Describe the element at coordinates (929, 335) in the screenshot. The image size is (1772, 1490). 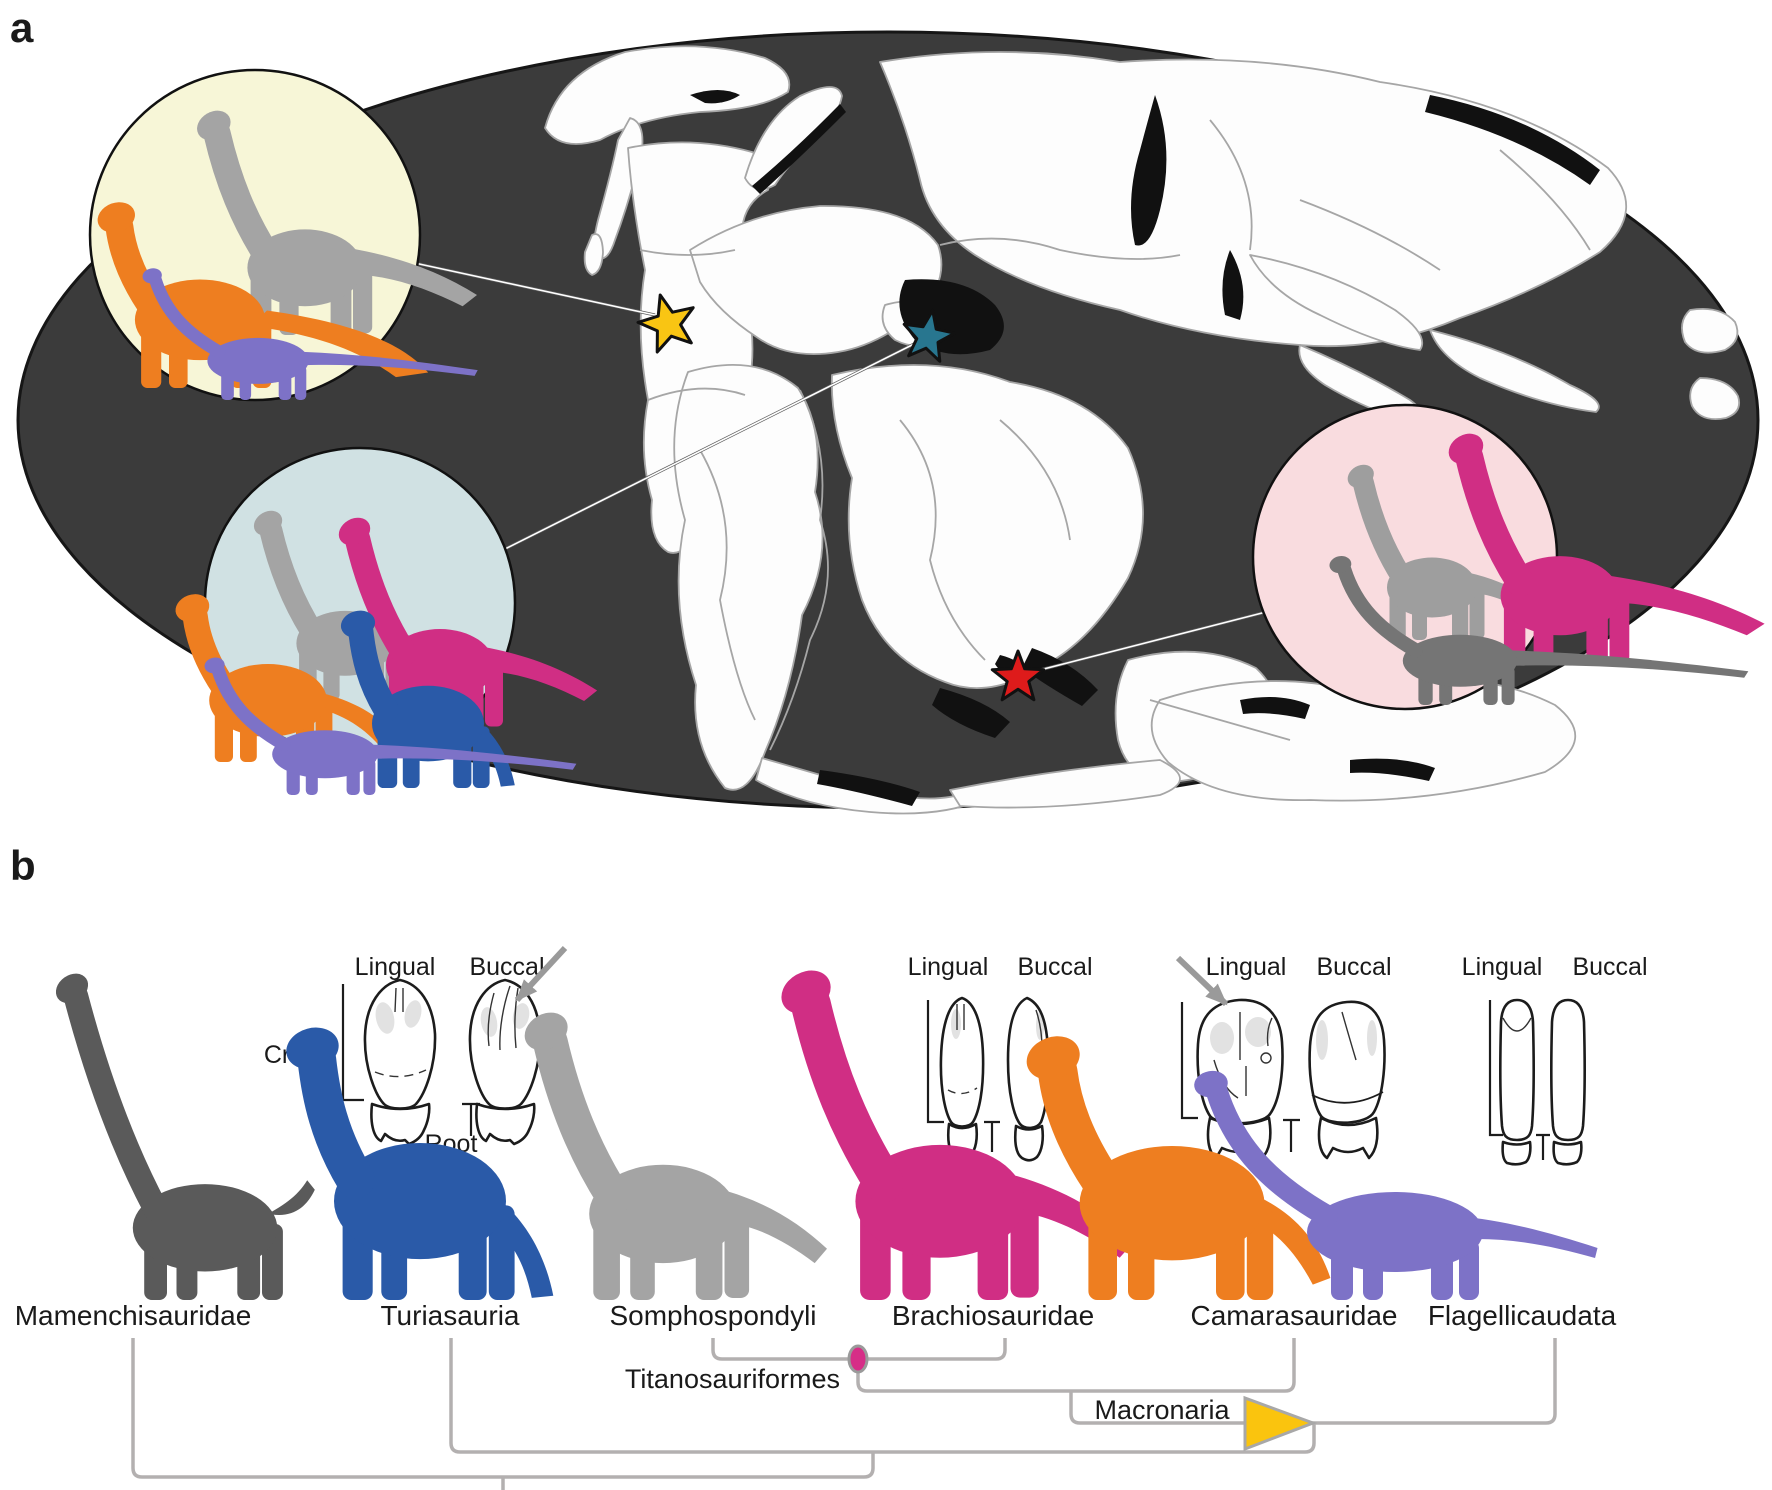
I see `site-star-teal-icon` at that location.